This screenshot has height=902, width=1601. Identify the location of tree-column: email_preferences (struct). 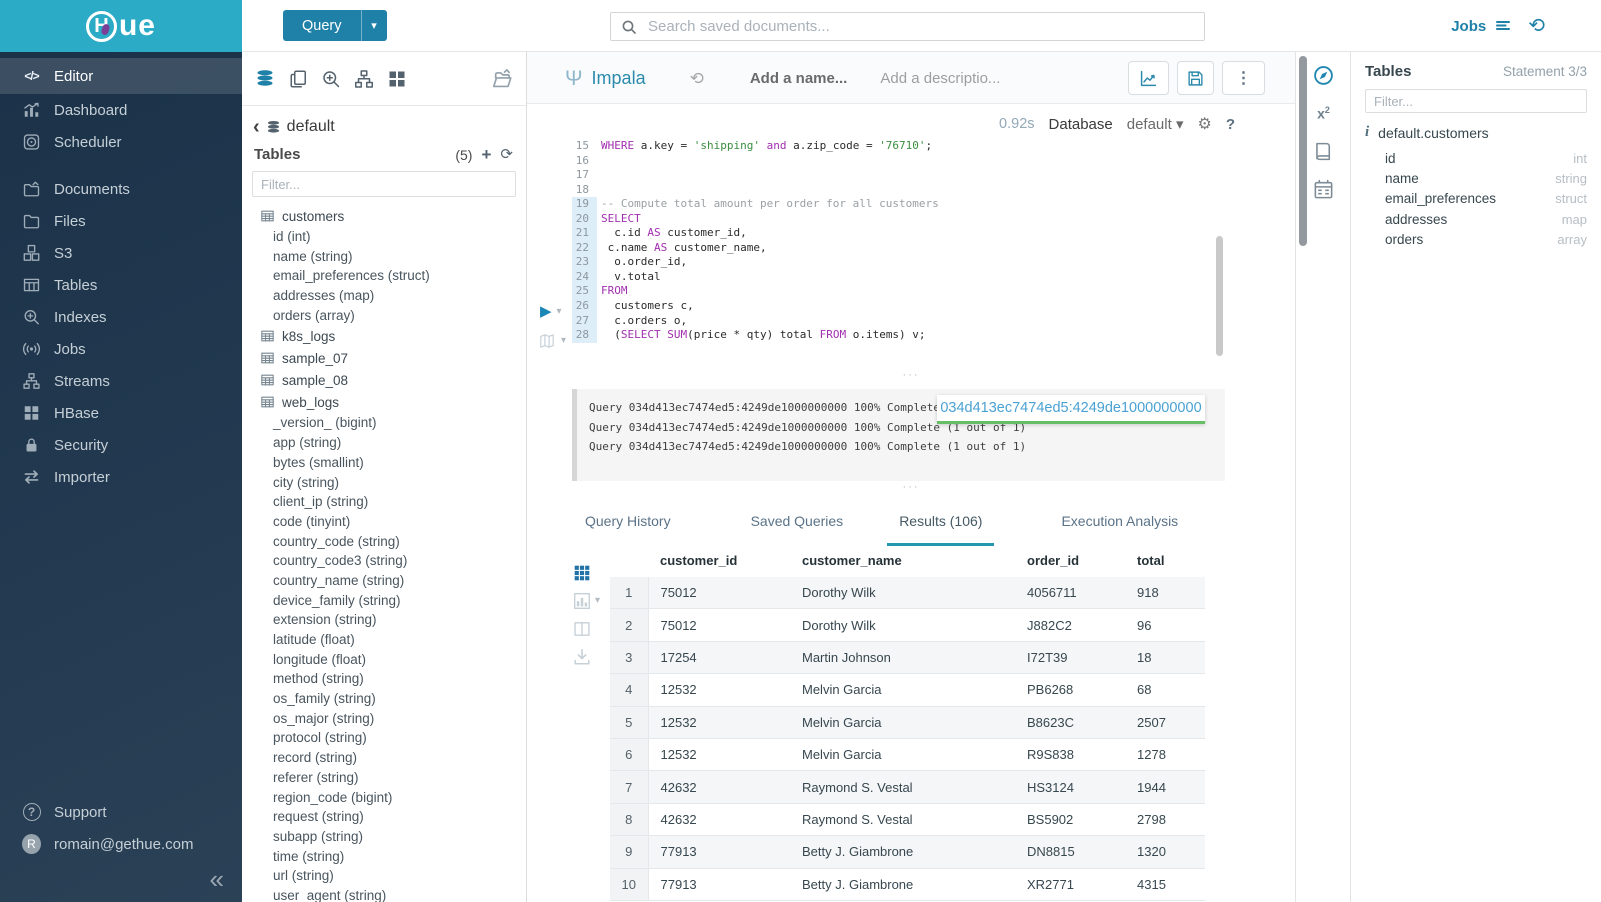
(351, 276).